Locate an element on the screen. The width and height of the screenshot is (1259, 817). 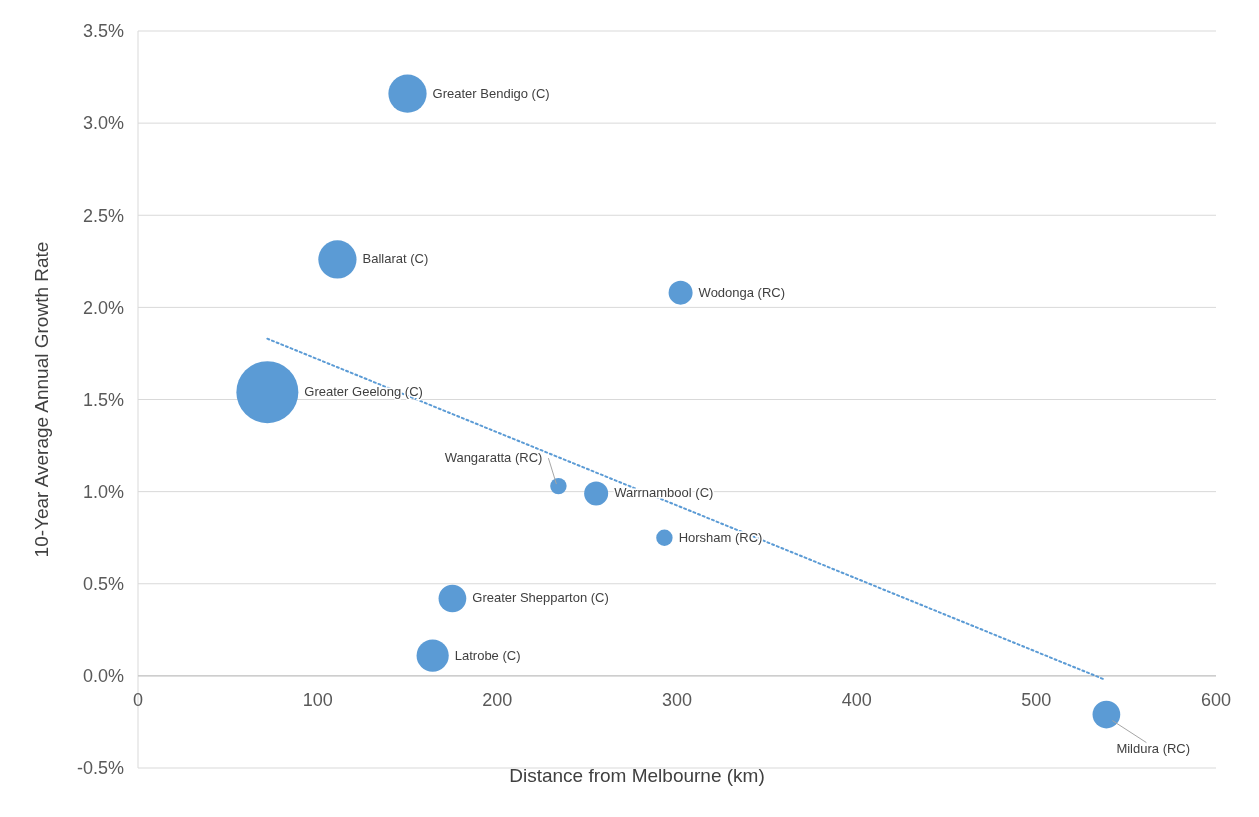
y-tick-label: 3.0% is located at coordinates (103, 123).